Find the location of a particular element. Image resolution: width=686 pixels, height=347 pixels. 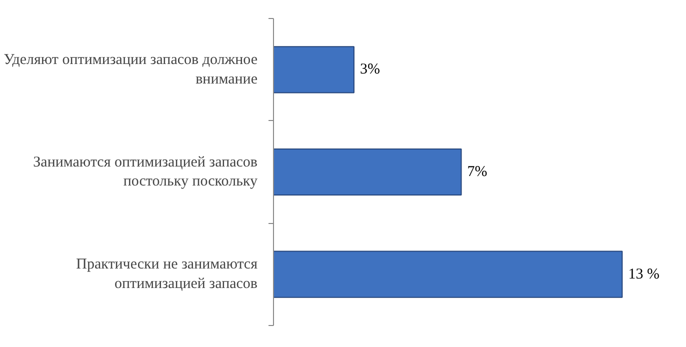

data-label: 13 % is located at coordinates (644, 274).